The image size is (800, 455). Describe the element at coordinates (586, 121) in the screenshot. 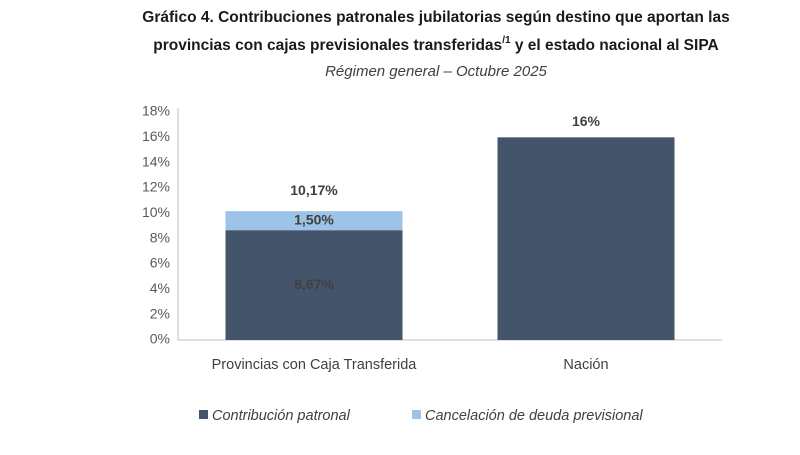

I see `data-label: 16%` at that location.